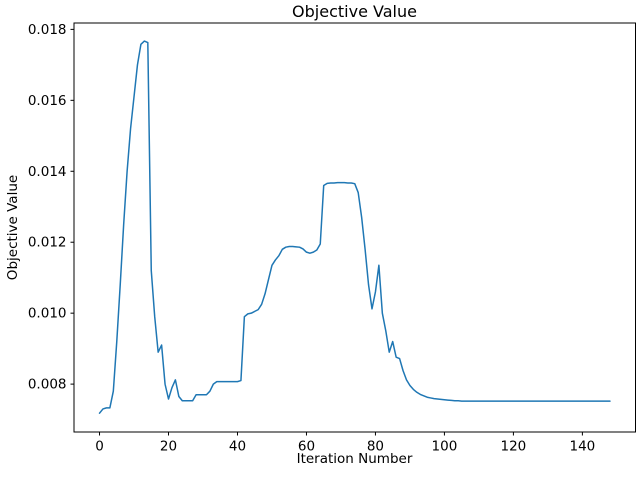 The height and width of the screenshot is (480, 640). What do you see at coordinates (355, 459) in the screenshot?
I see `x-axis-label: Iteration Number` at bounding box center [355, 459].